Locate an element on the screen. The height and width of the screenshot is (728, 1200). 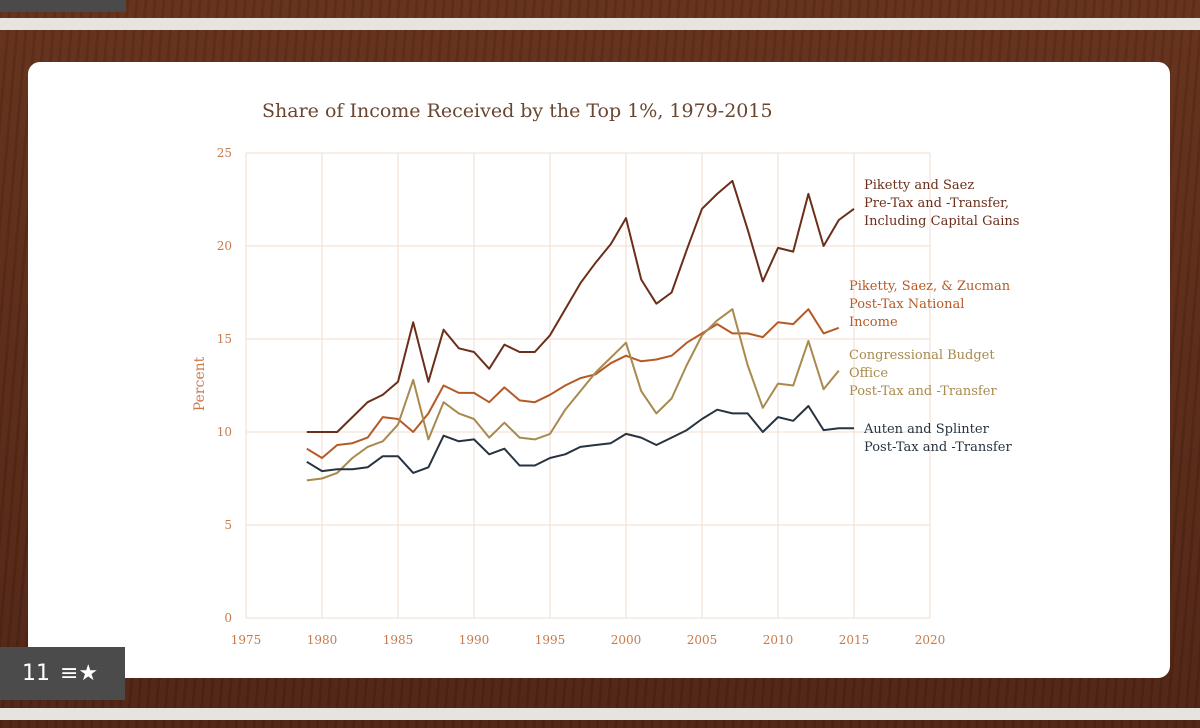
x-tick-label-1990: 1990 is located at coordinates (474, 640).